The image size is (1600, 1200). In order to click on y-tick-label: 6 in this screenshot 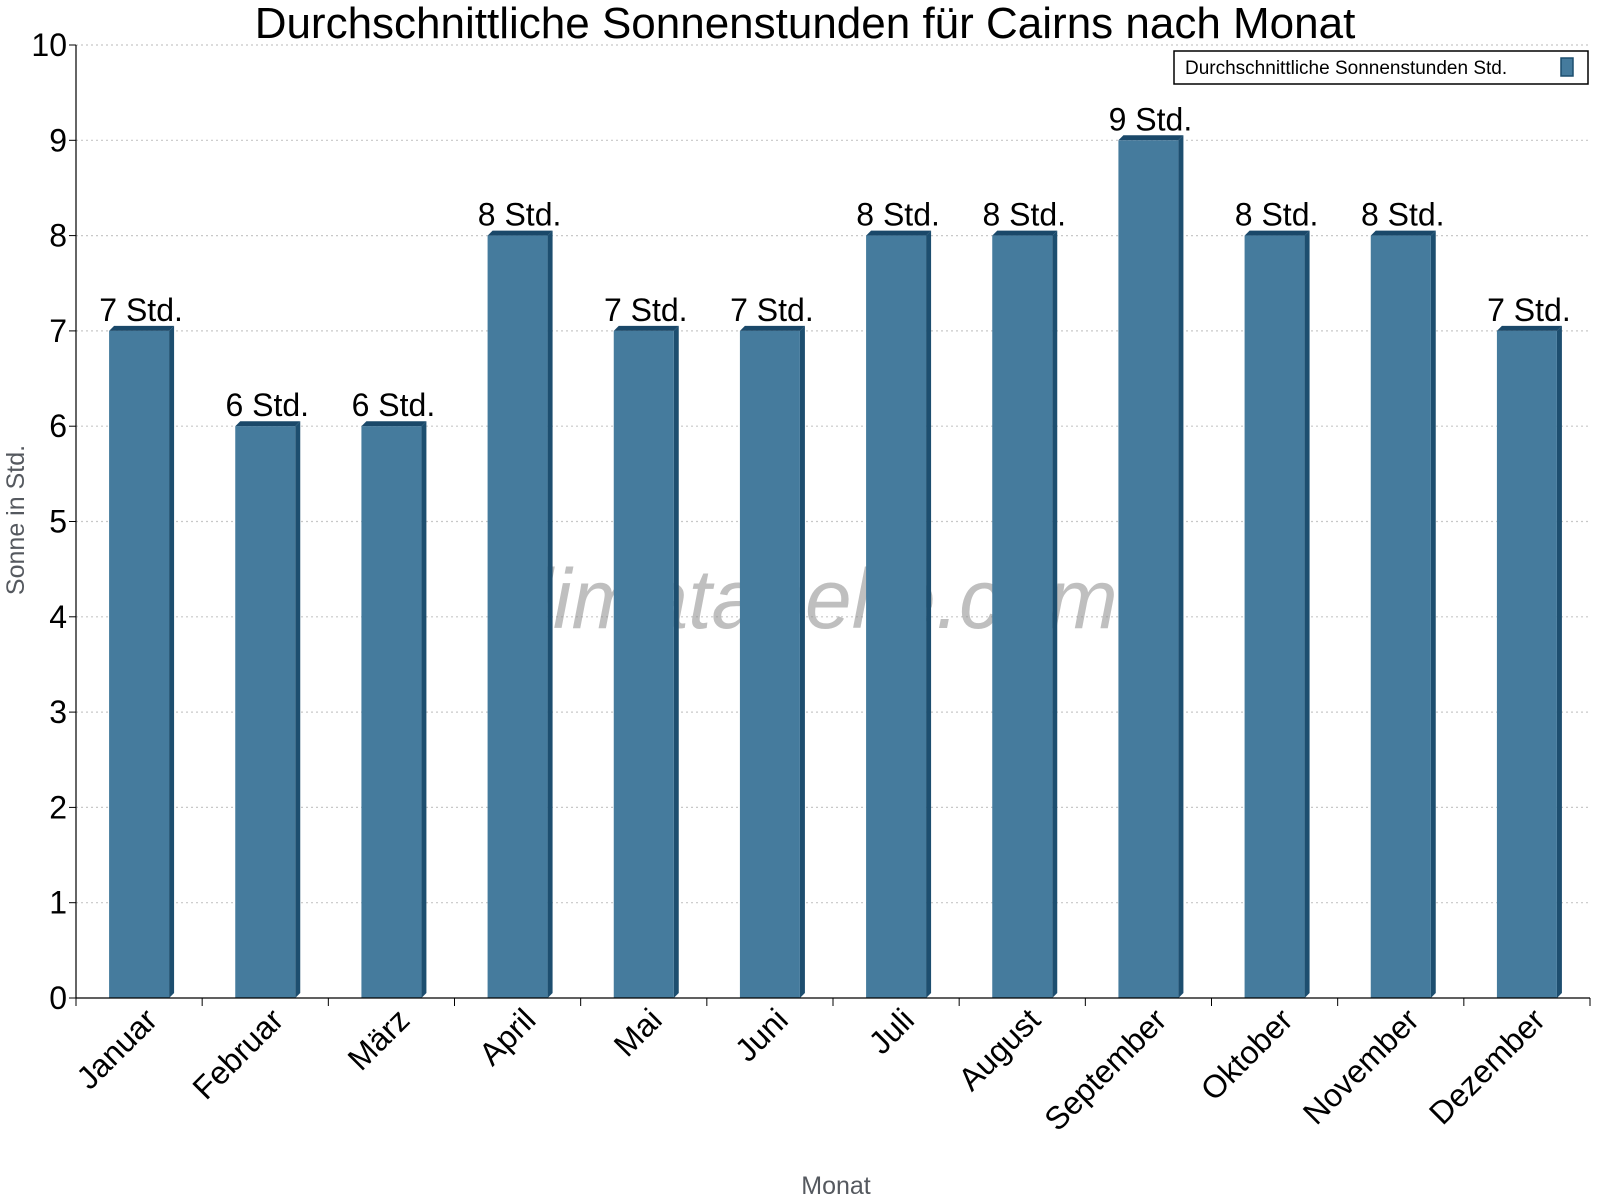, I will do `click(58, 426)`.